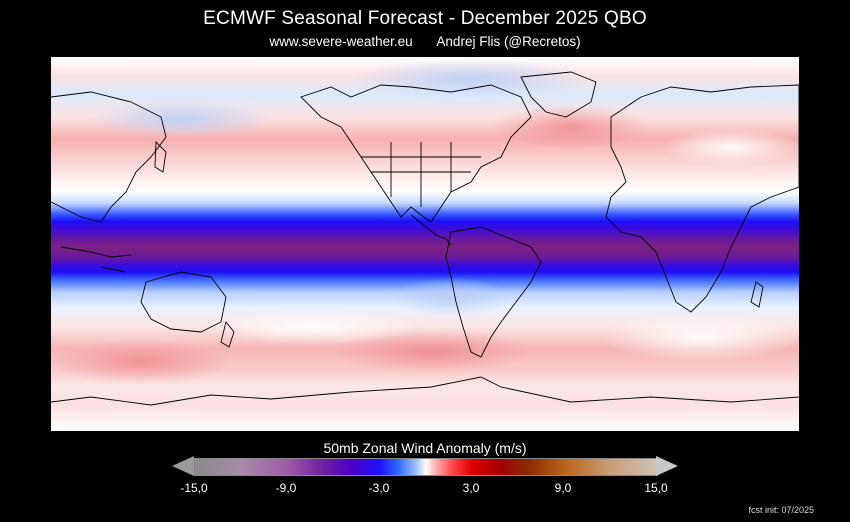 This screenshot has height=522, width=850. What do you see at coordinates (563, 488) in the screenshot?
I see `colorbar-tick: 9,0` at bounding box center [563, 488].